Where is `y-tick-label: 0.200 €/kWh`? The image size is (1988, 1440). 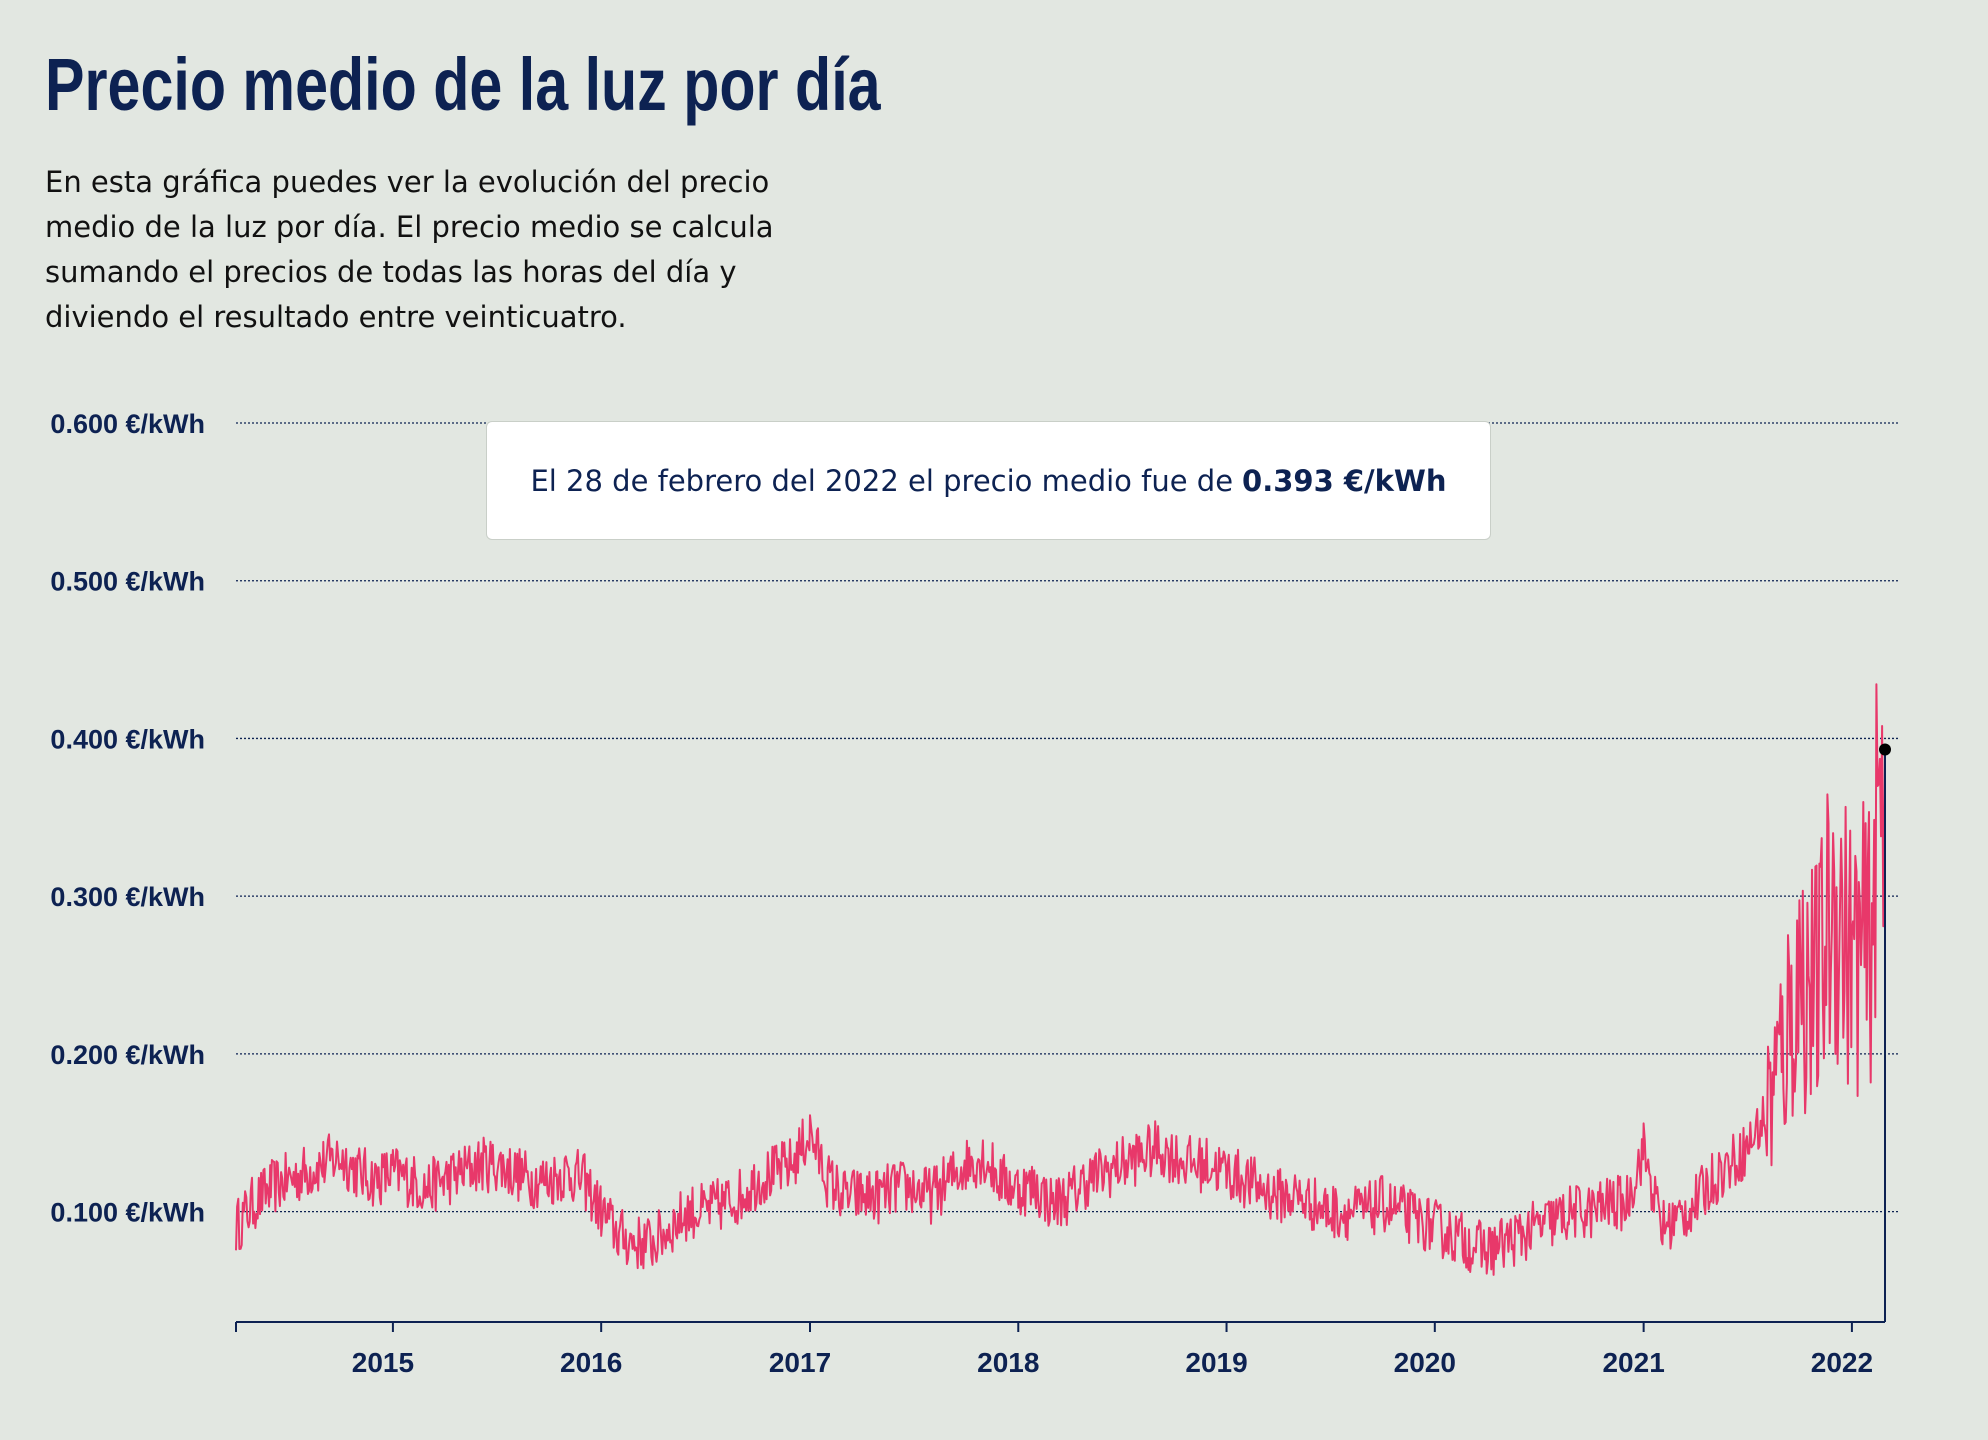
y-tick-label: 0.200 €/kWh is located at coordinates (127, 1055).